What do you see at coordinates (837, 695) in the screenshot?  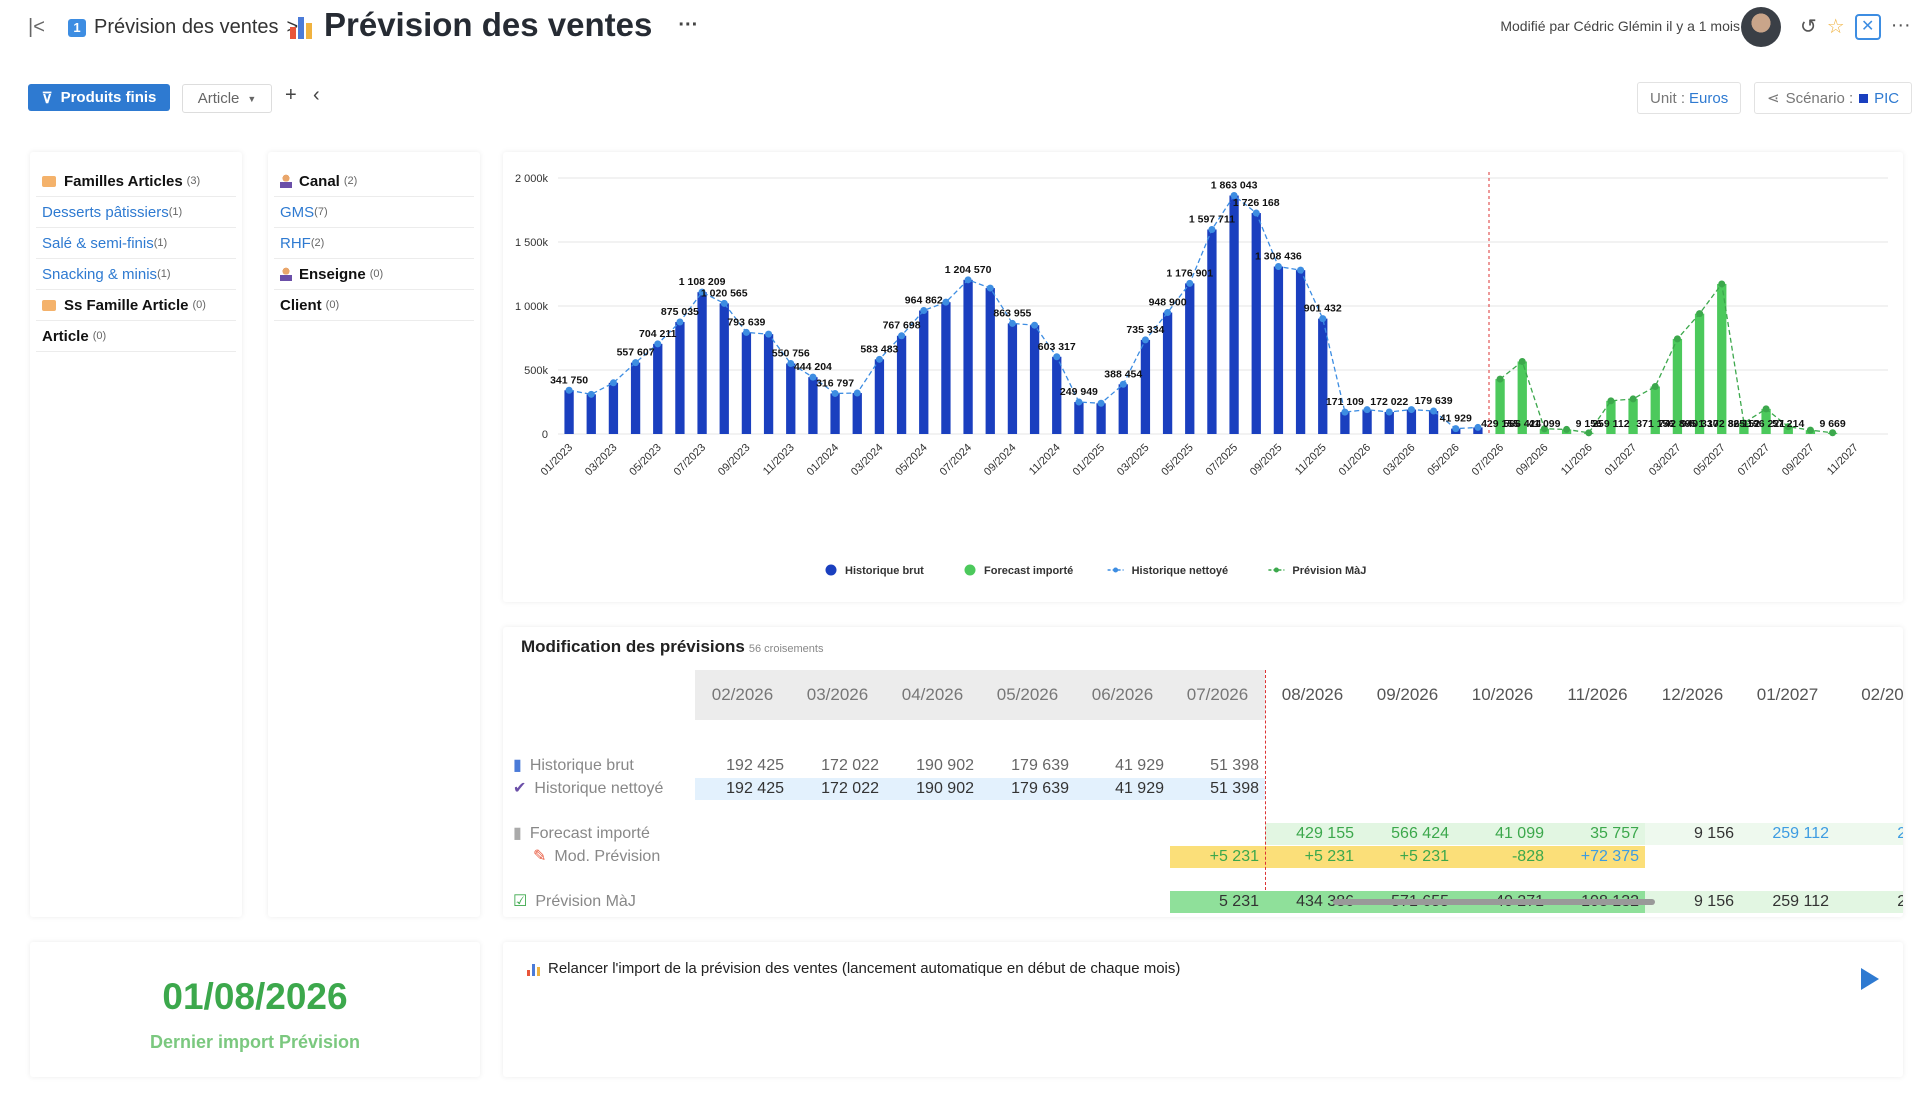 I see `column-header: 03/2026` at bounding box center [837, 695].